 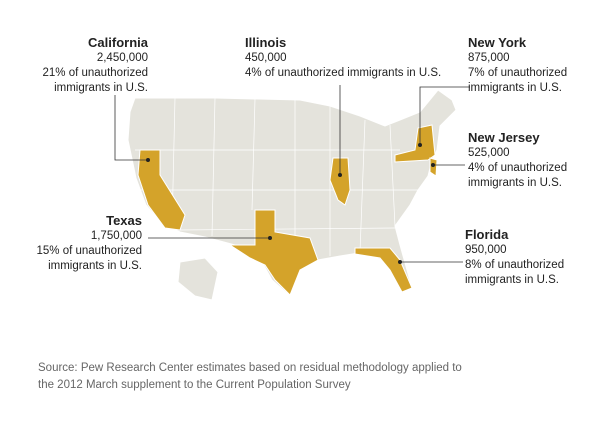 What do you see at coordinates (124, 220) in the screenshot?
I see `state-name: Texas` at bounding box center [124, 220].